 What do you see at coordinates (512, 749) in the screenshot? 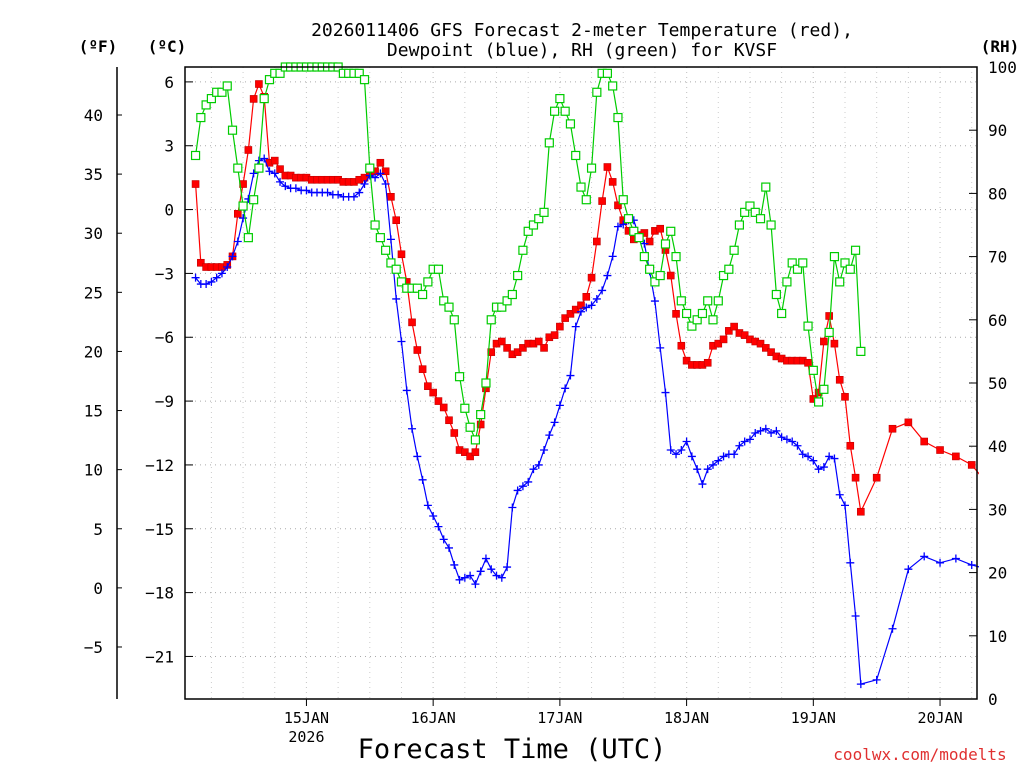
I see `x-axis-title: Forecast Time (UTC)` at bounding box center [512, 749].